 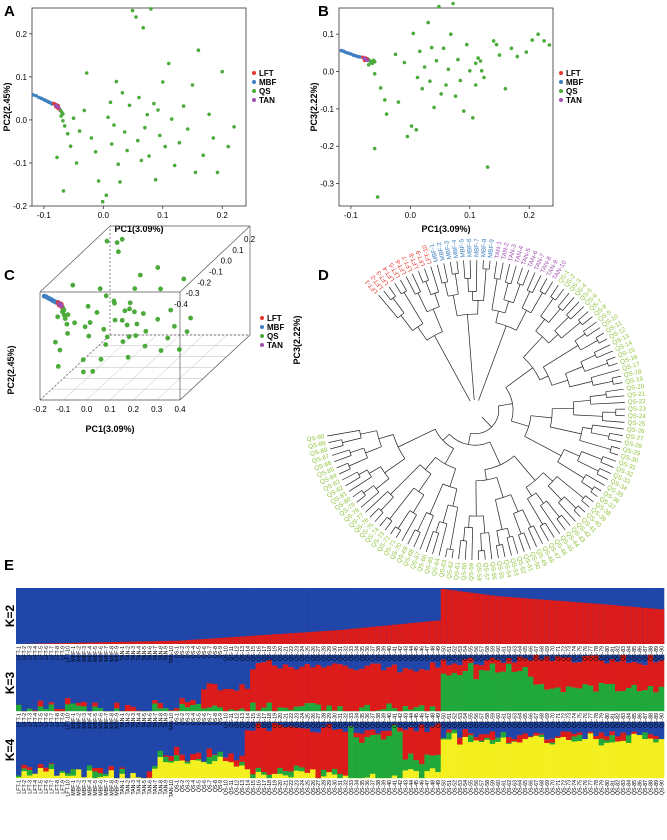 I want to click on sample-label: QS-15, so click(x=254, y=653).